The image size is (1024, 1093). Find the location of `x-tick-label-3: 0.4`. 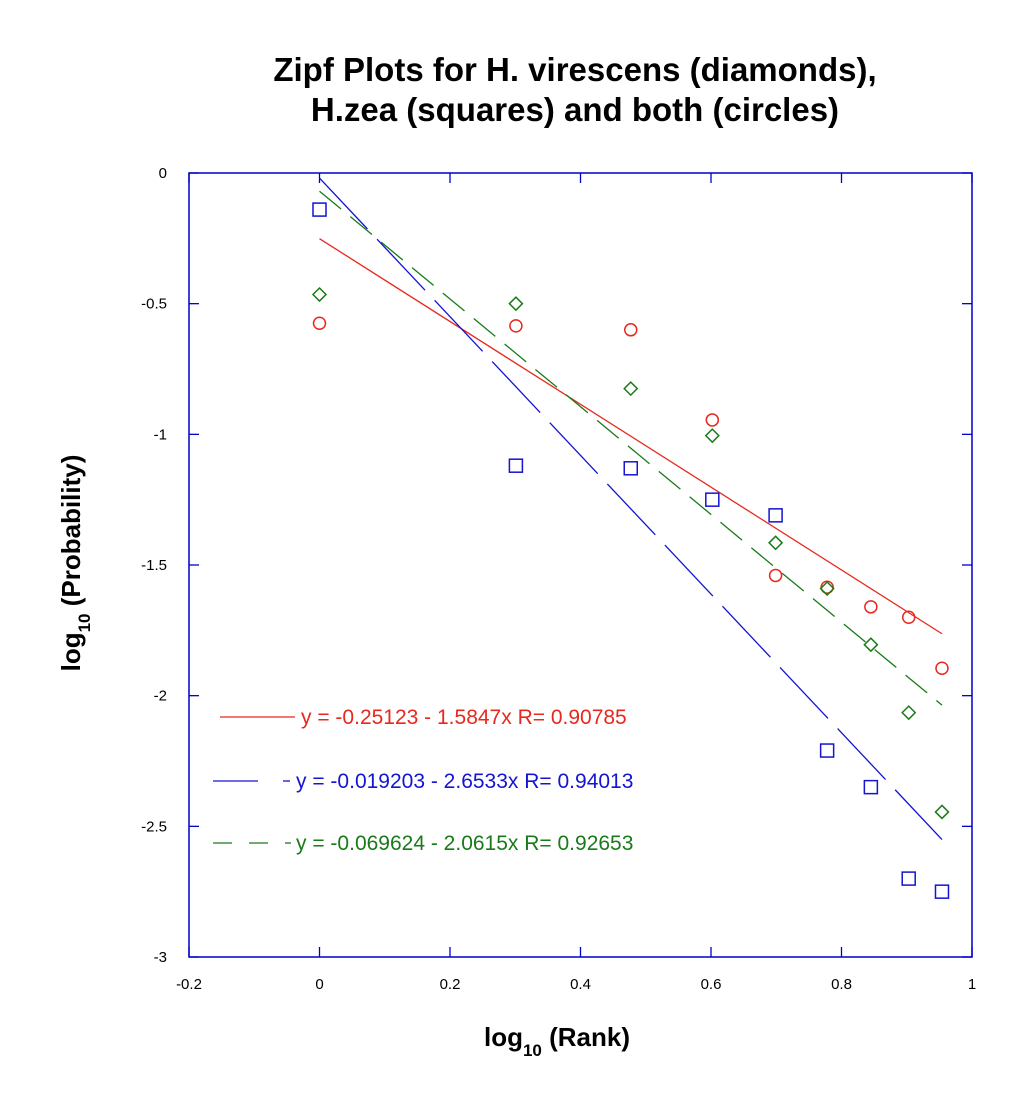

x-tick-label-3: 0.4 is located at coordinates (580, 984).